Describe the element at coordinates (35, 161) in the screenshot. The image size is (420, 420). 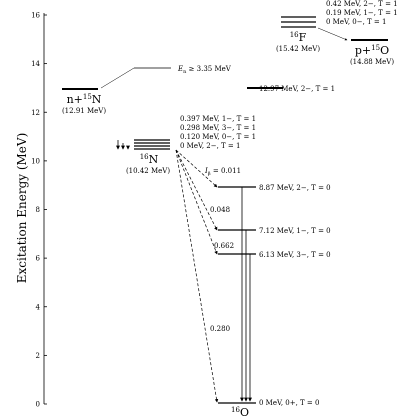
I see `y-tick-label: 10` at that location.